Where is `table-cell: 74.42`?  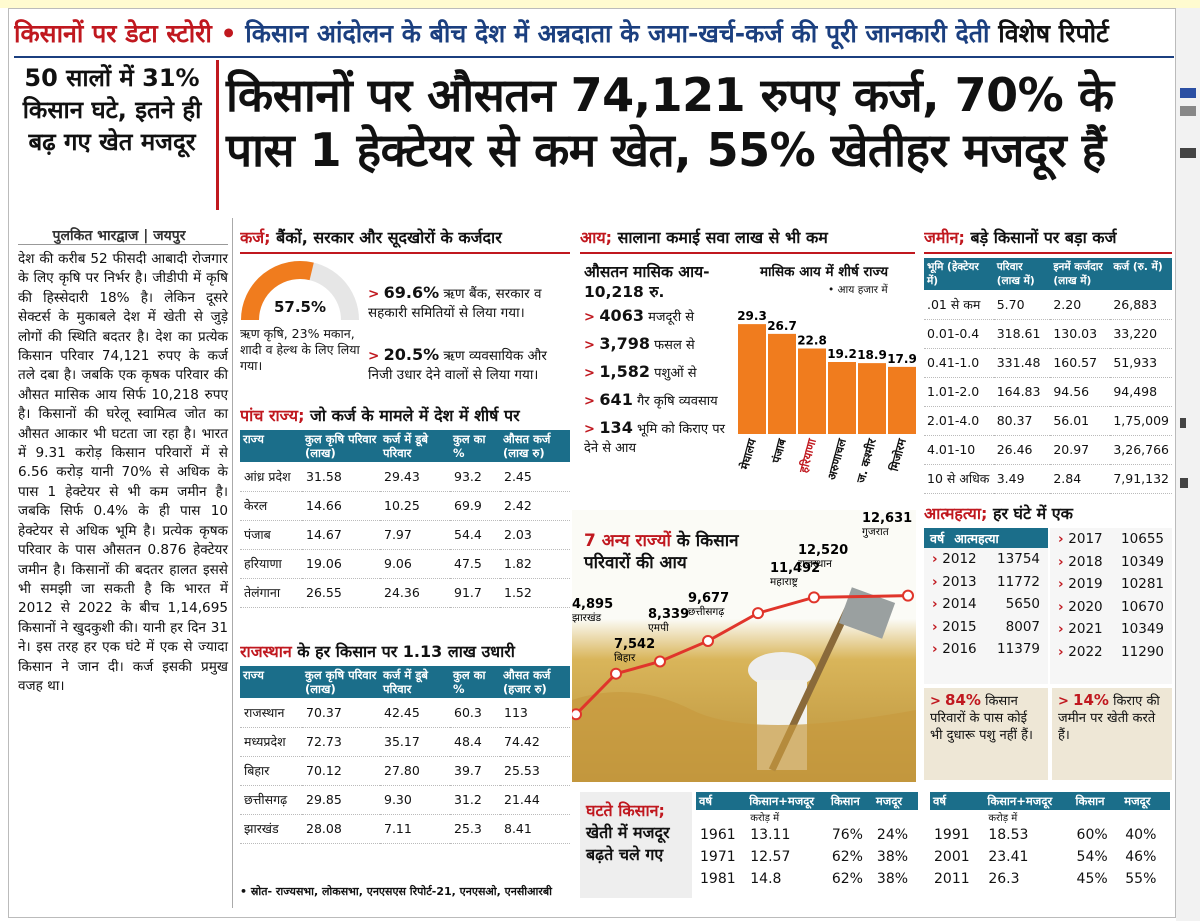
table-cell: 74.42 is located at coordinates (535, 742).